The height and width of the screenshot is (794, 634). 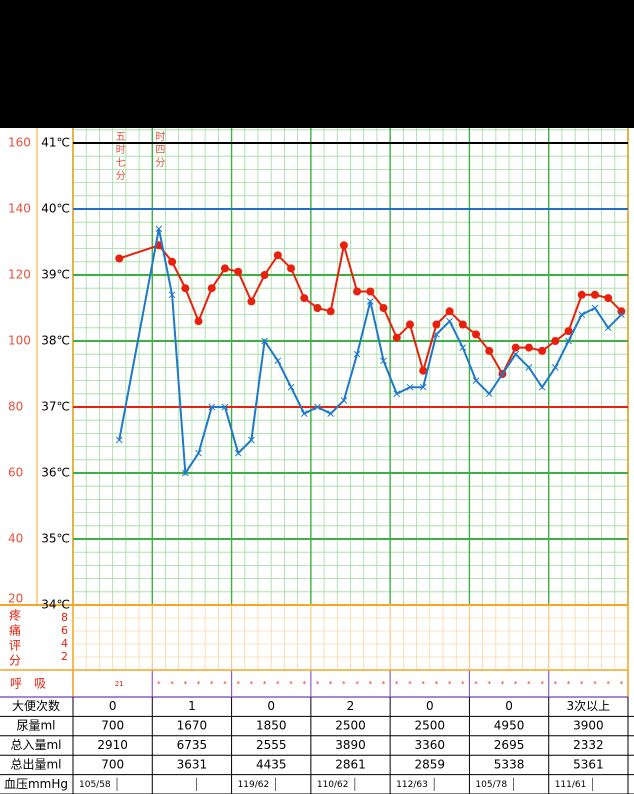 What do you see at coordinates (36, 705) in the screenshot?
I see `row-label: 大便次数` at bounding box center [36, 705].